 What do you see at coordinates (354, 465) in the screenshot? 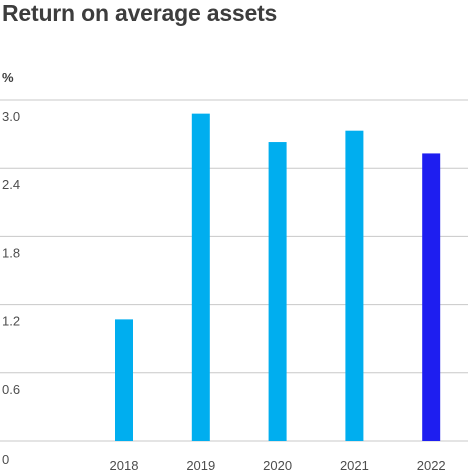
I see `x-tick-label-2021: 2021` at bounding box center [354, 465].